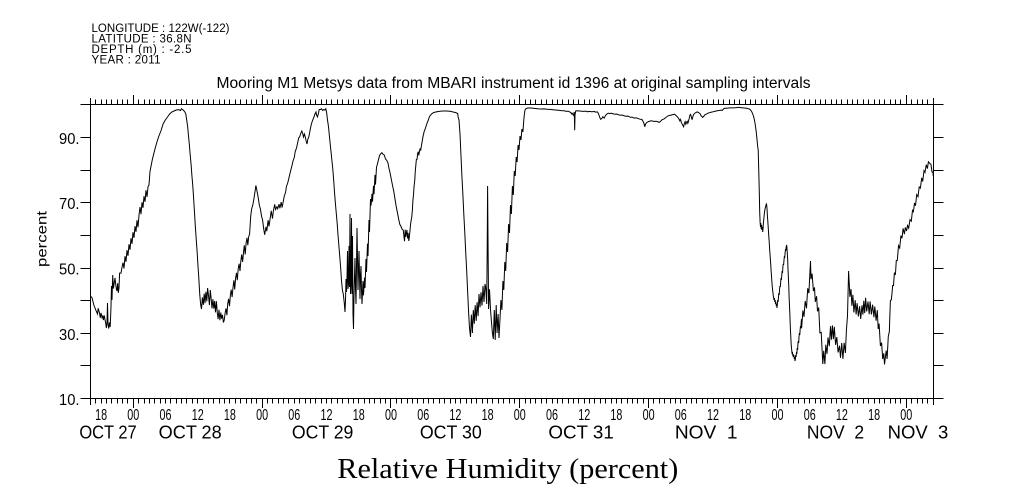 The height and width of the screenshot is (504, 1009). What do you see at coordinates (161, 29) in the screenshot?
I see `svg-text: LONGITUDE : 122W(-122)` at bounding box center [161, 29].